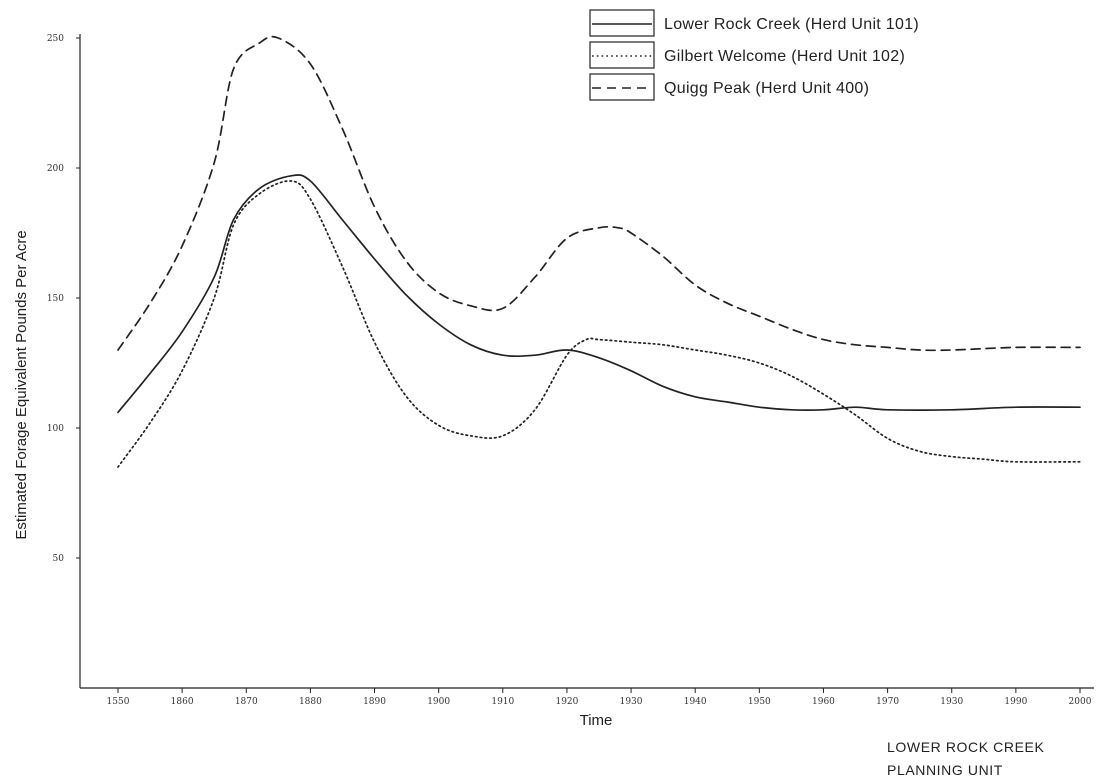 This screenshot has width=1096, height=781. Describe the element at coordinates (438, 702) in the screenshot. I see `x-tick-label: 1900` at that location.